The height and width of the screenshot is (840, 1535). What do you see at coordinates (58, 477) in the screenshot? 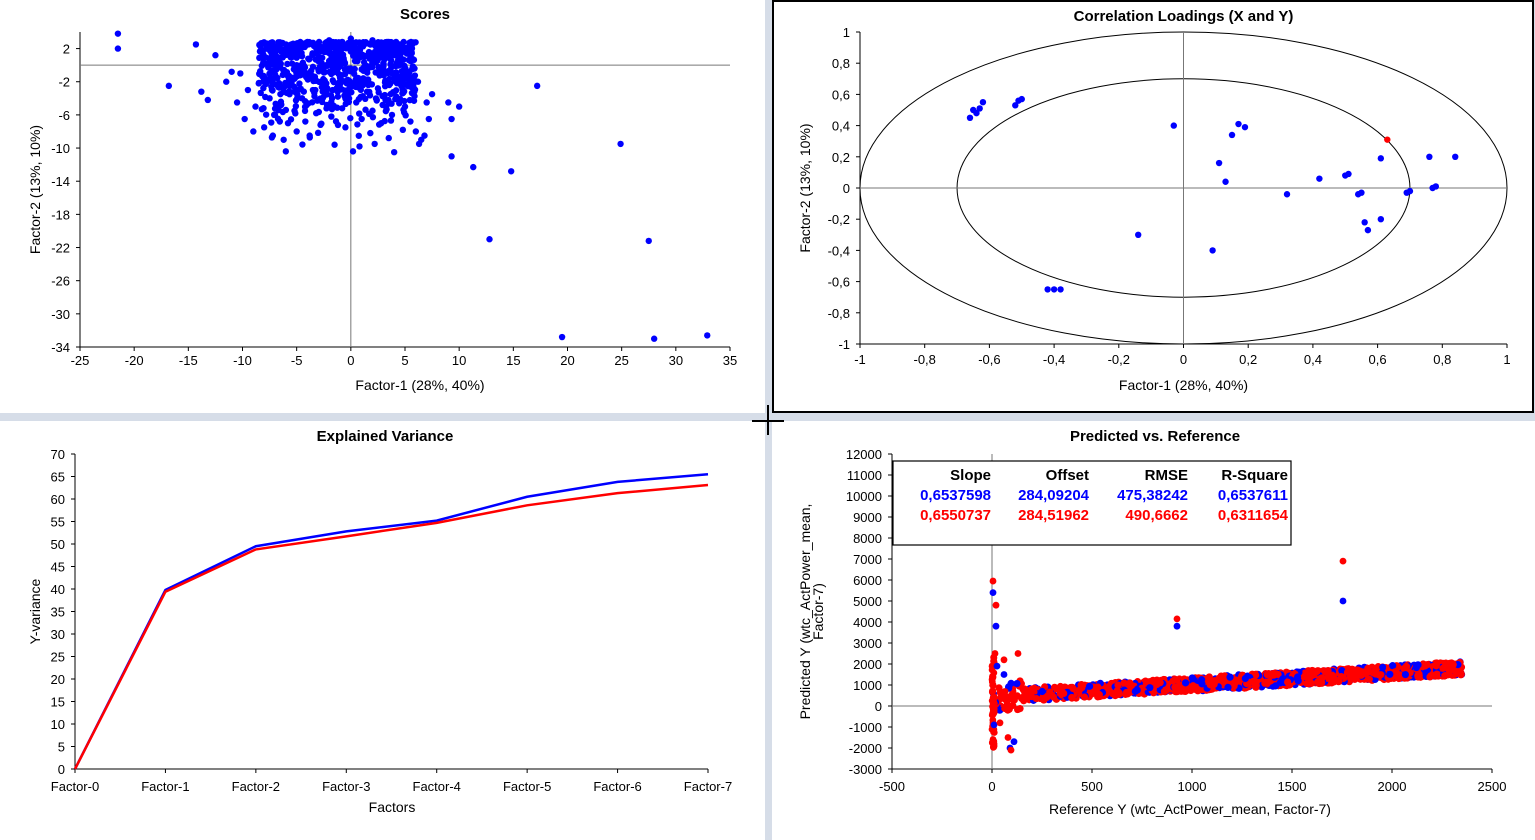
I see `y-tick-label: 65` at bounding box center [58, 477].